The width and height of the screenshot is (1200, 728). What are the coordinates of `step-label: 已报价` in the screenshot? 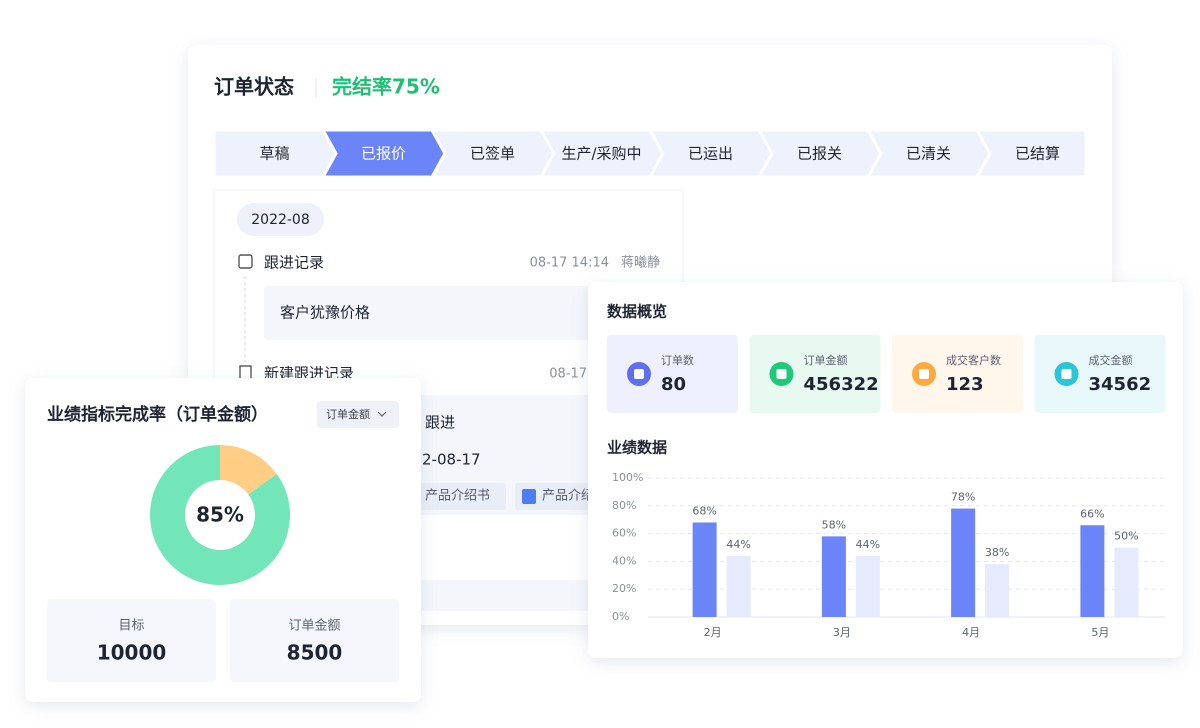 It's located at (383, 154).